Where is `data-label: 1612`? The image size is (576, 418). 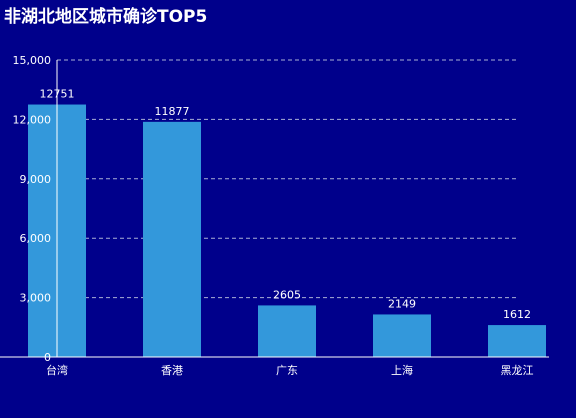
data-label: 1612 is located at coordinates (517, 314).